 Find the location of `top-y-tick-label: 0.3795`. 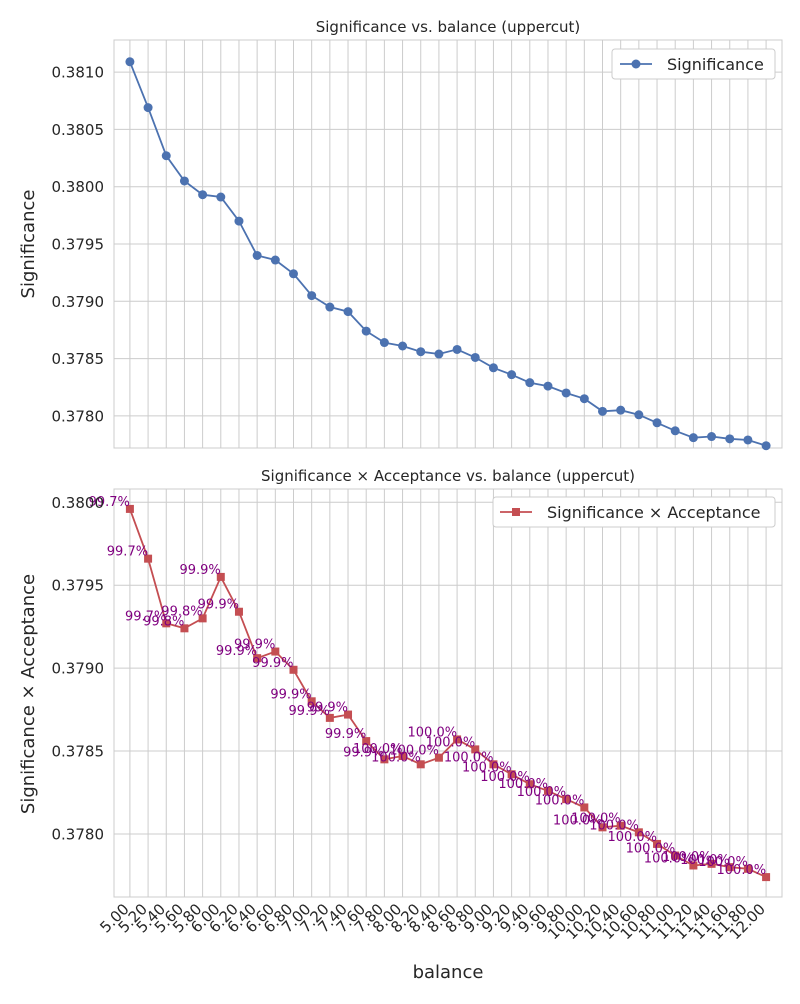

top-y-tick-label: 0.3795 is located at coordinates (78, 245).